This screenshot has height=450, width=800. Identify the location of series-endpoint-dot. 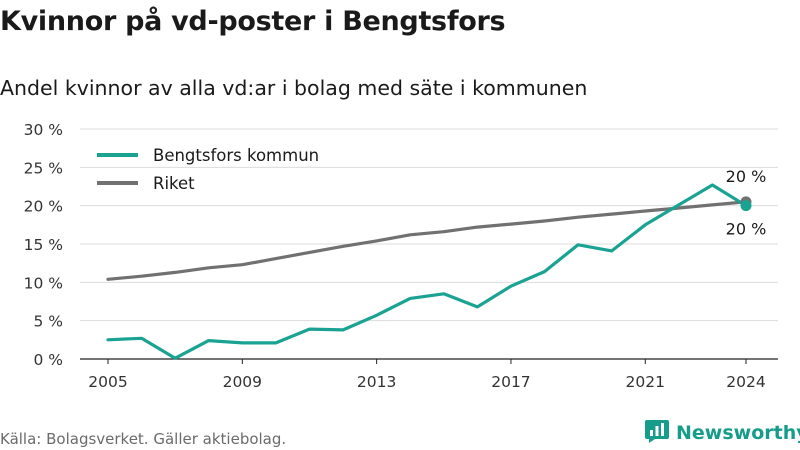
(746, 206).